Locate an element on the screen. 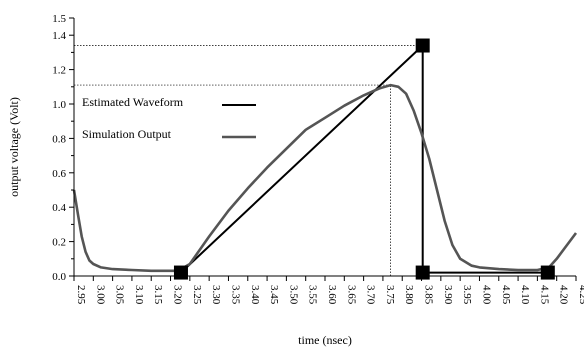 This screenshot has width=584, height=351. x-tick-label: 4.05 is located at coordinates (506, 295).